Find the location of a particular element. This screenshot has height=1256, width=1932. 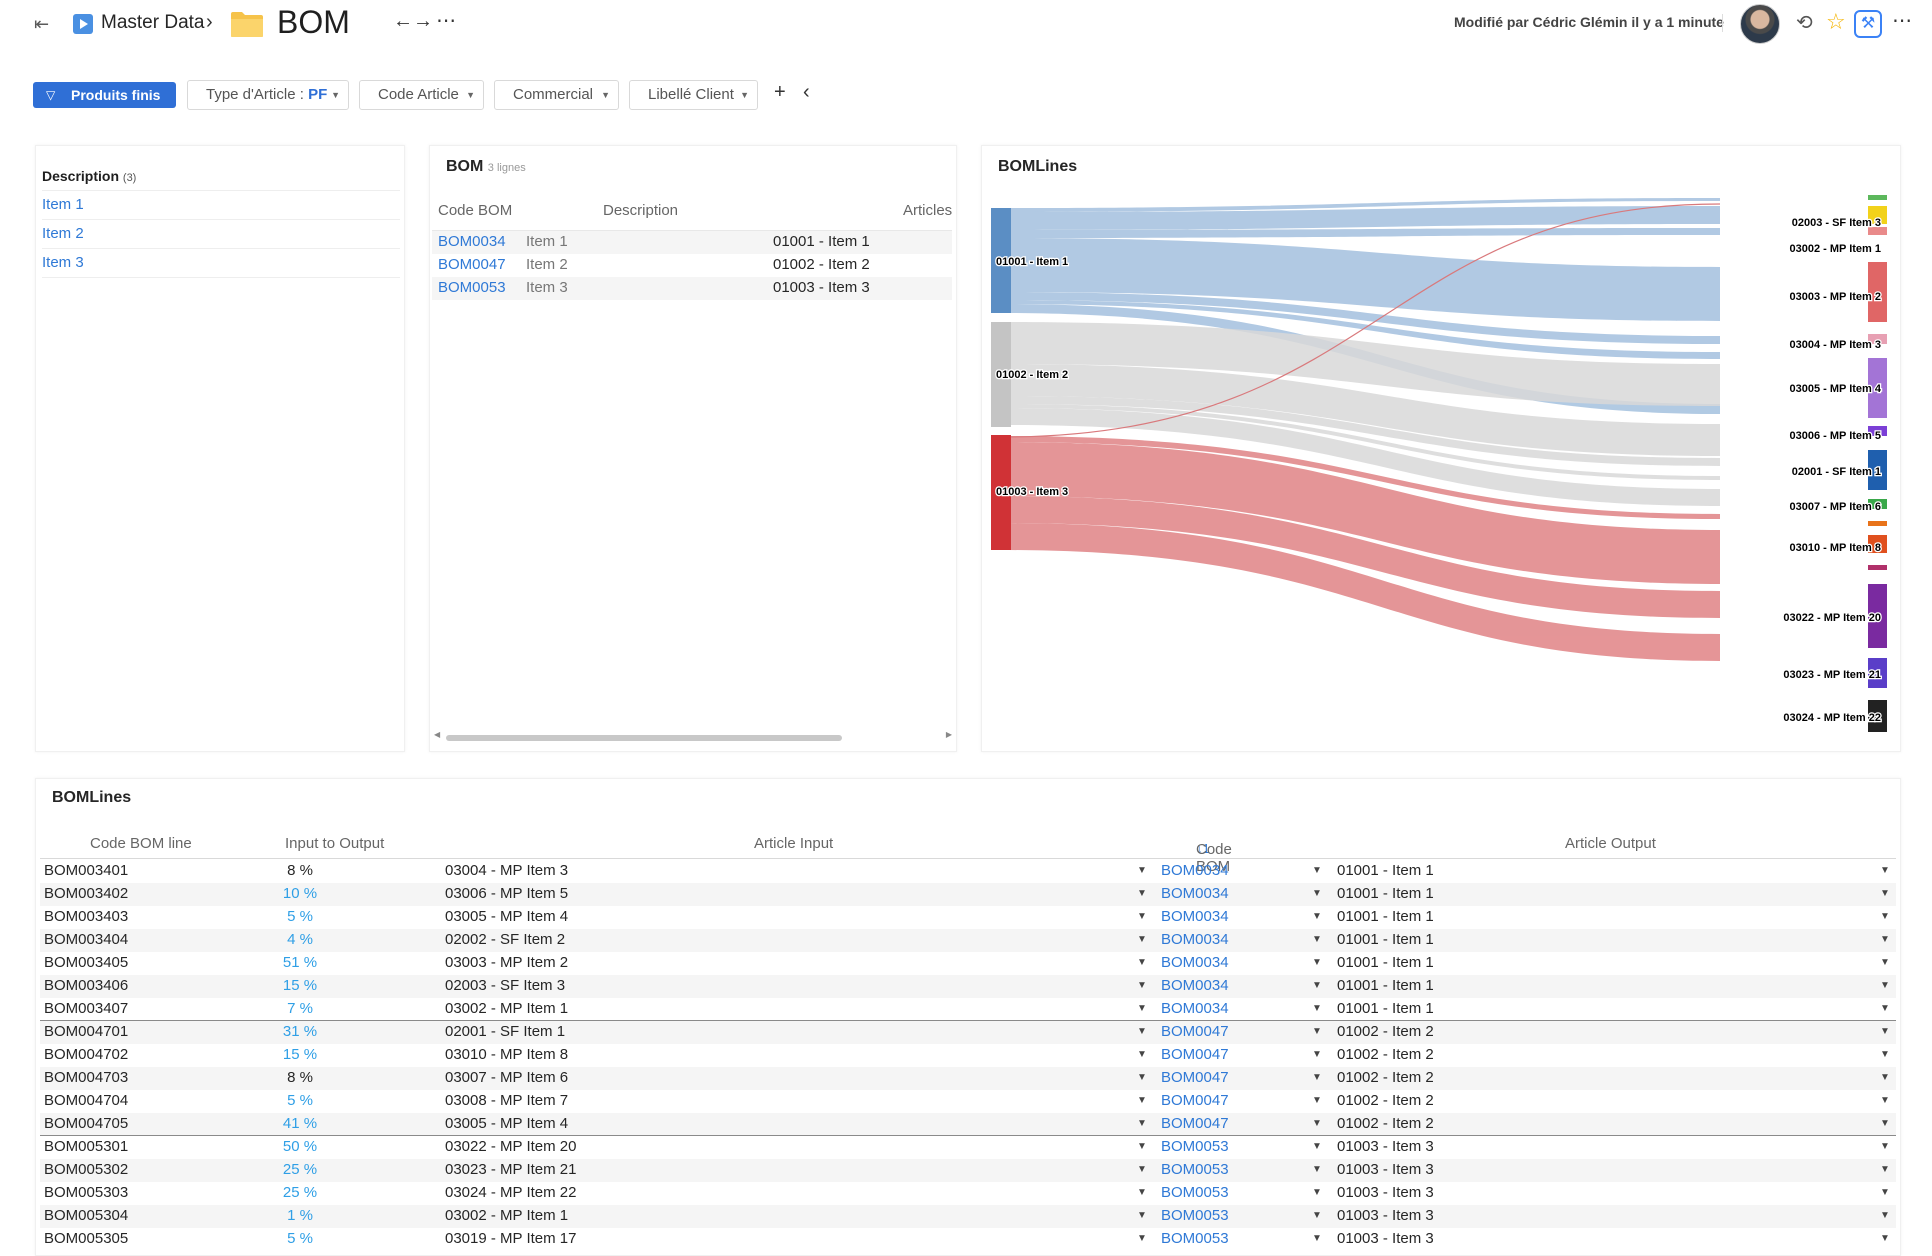

scroll-right-icon: ▶ is located at coordinates (948, 734).